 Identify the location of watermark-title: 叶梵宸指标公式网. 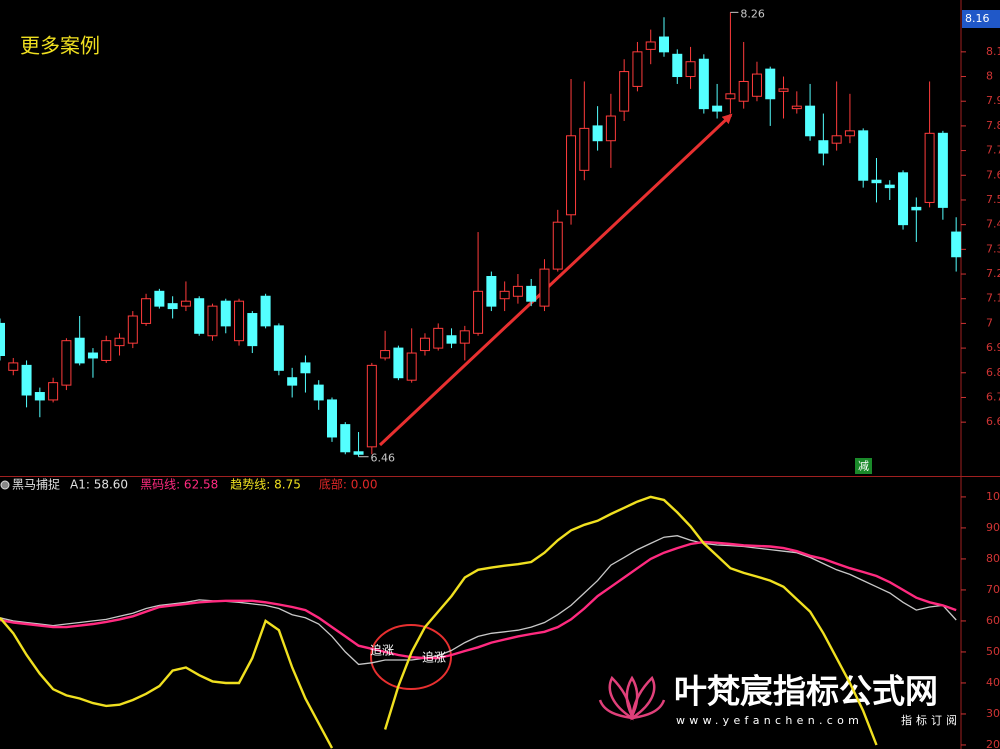
(806, 691).